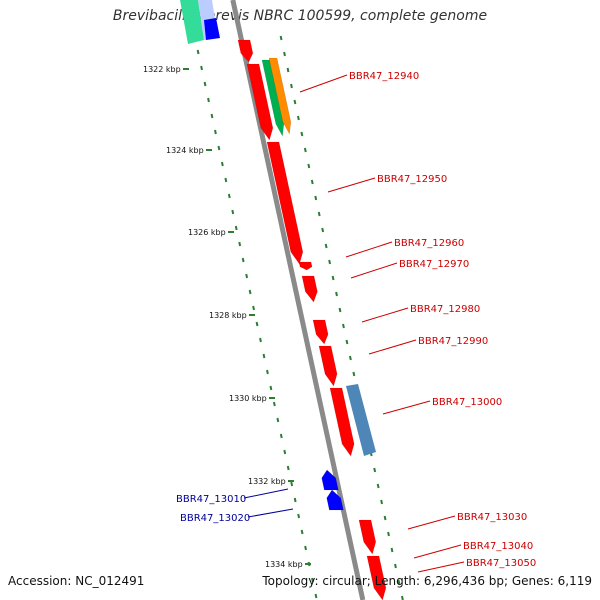 Image resolution: width=600 pixels, height=600 pixels. What do you see at coordinates (162, 69) in the screenshot?
I see `scale-label: 1322 kbp` at bounding box center [162, 69].